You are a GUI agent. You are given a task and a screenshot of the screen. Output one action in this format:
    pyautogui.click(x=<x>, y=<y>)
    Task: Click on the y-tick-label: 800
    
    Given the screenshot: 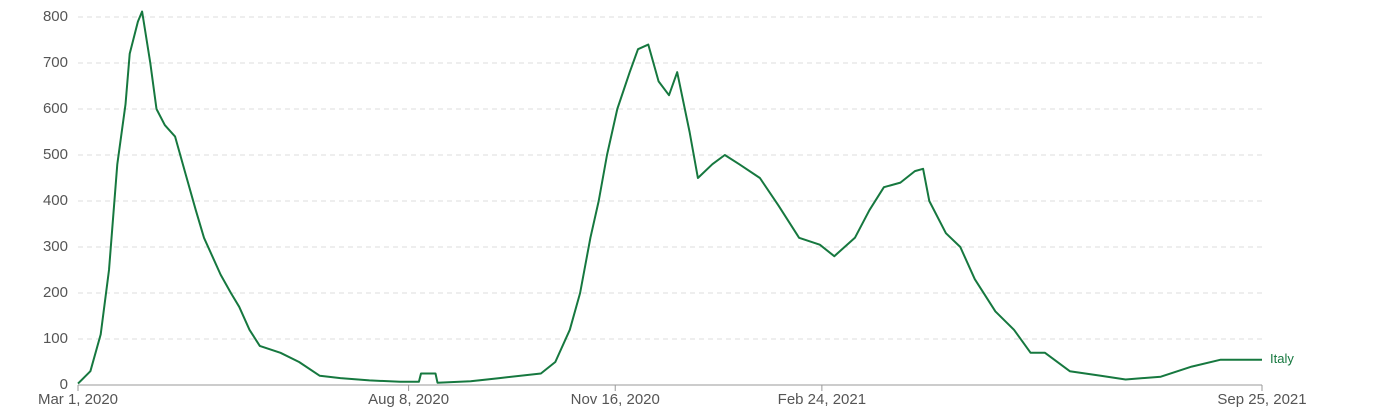 What is the action you would take?
    pyautogui.click(x=55, y=16)
    